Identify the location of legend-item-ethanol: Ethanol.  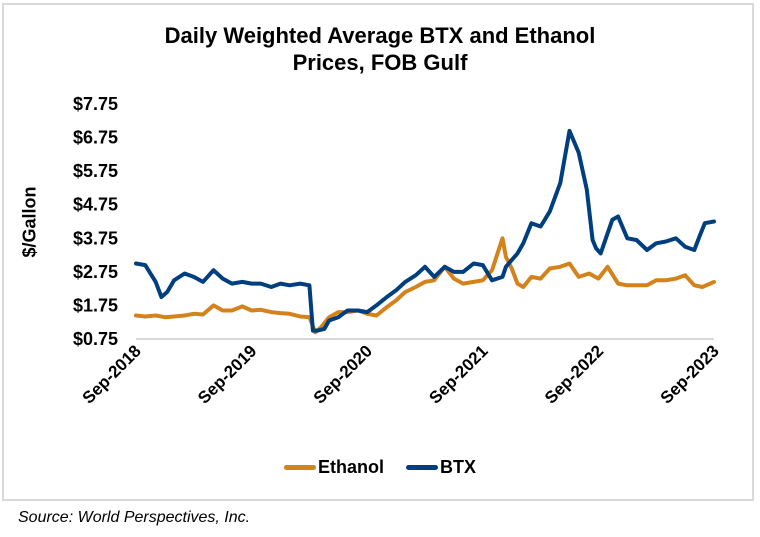
(334, 467).